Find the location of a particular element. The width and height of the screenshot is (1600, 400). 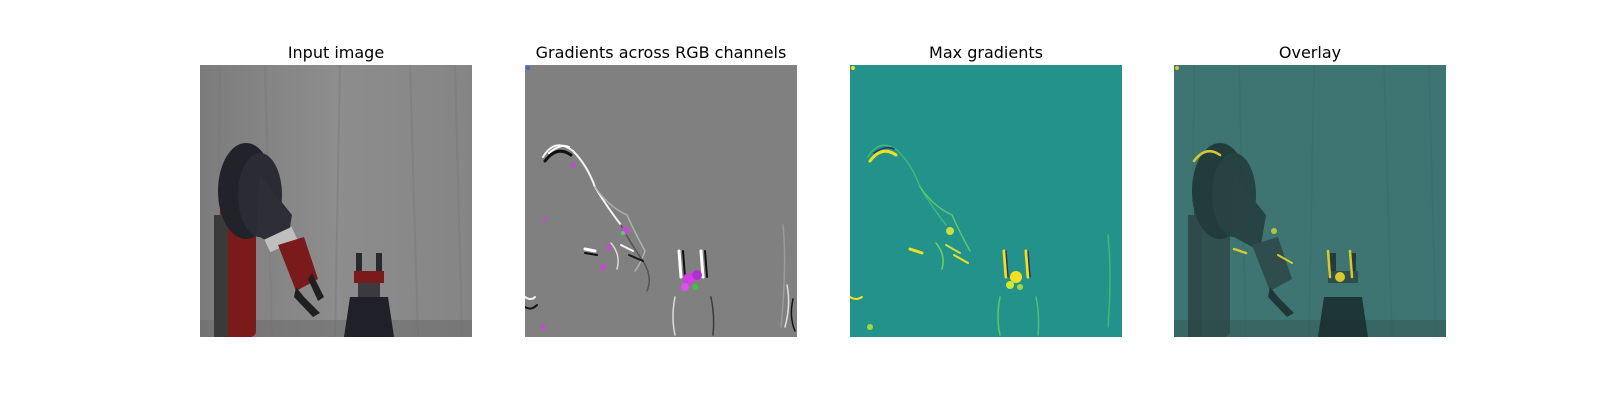

panel-title: Max gradients is located at coordinates (986, 52).